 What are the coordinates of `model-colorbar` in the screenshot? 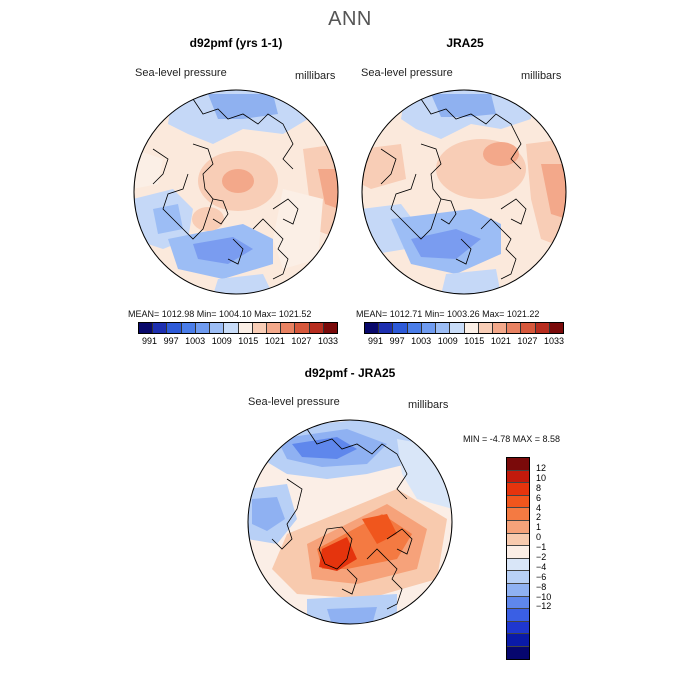 It's located at (238, 328).